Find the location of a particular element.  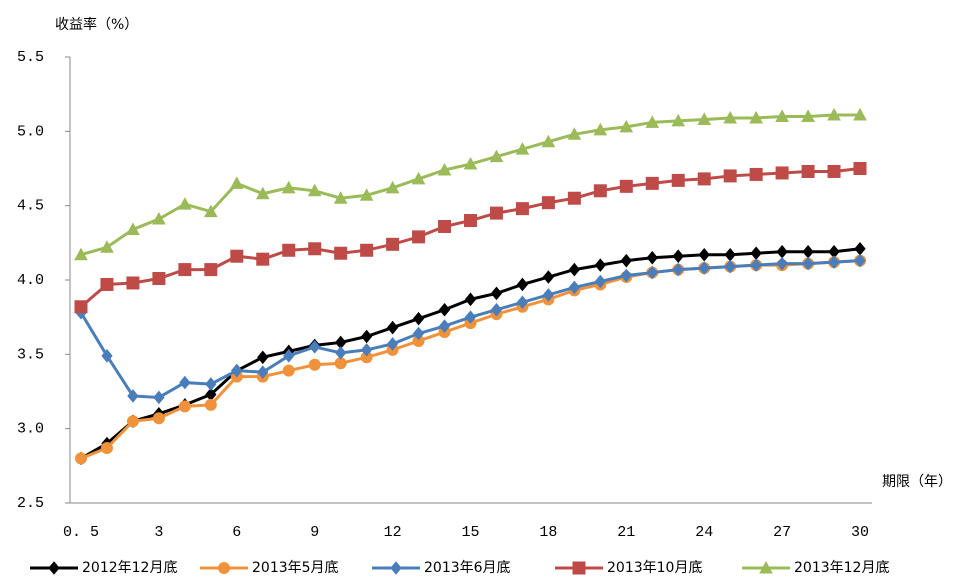

legend-item: 2013年10月底 is located at coordinates (628, 568).